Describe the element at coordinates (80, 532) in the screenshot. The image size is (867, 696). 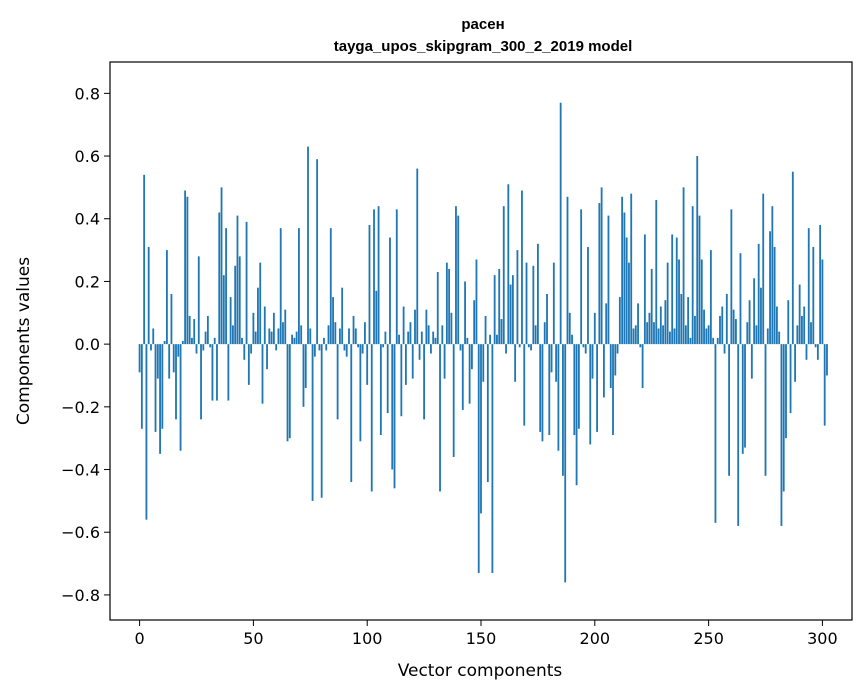
I see `y-tick-label: −0.6` at that location.